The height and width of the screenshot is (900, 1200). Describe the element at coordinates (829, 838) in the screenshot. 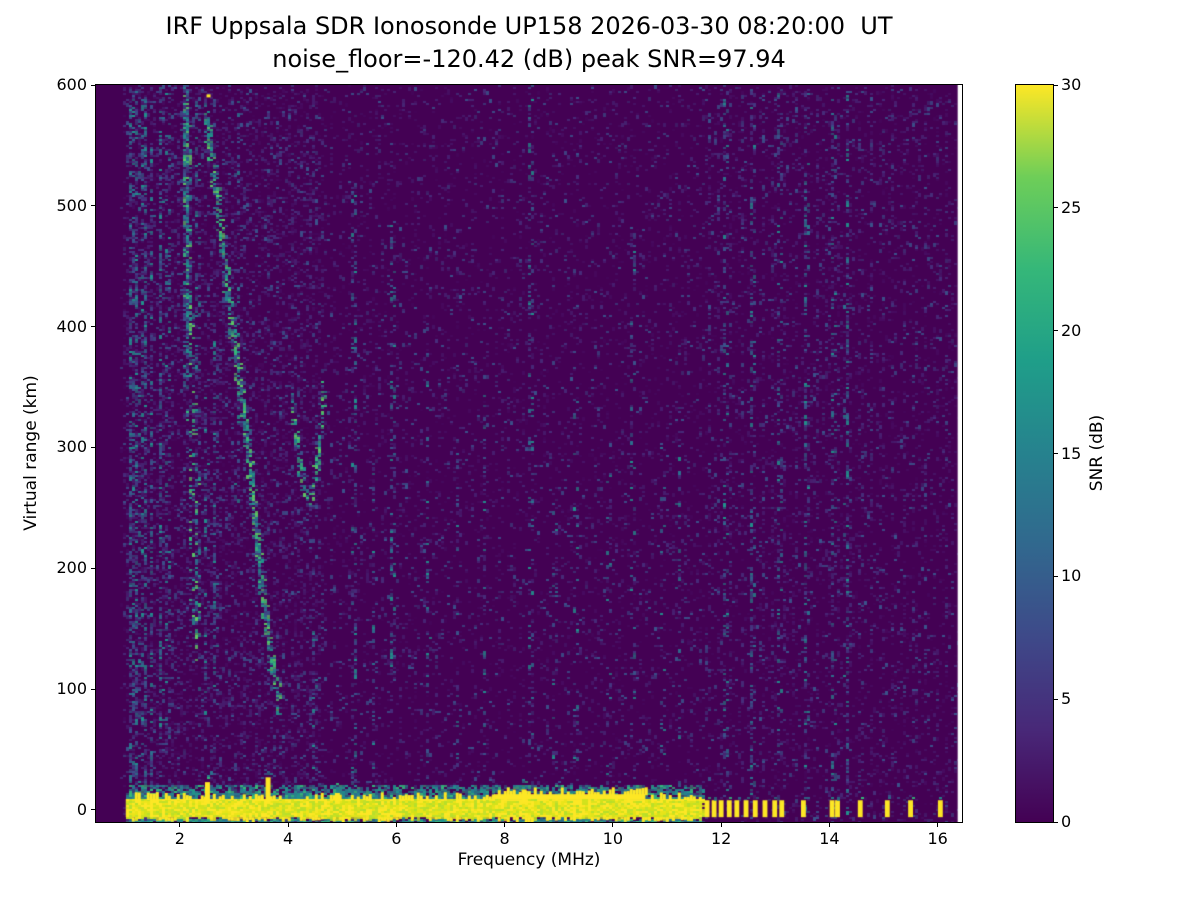

I see `x-tick-label: 14` at that location.